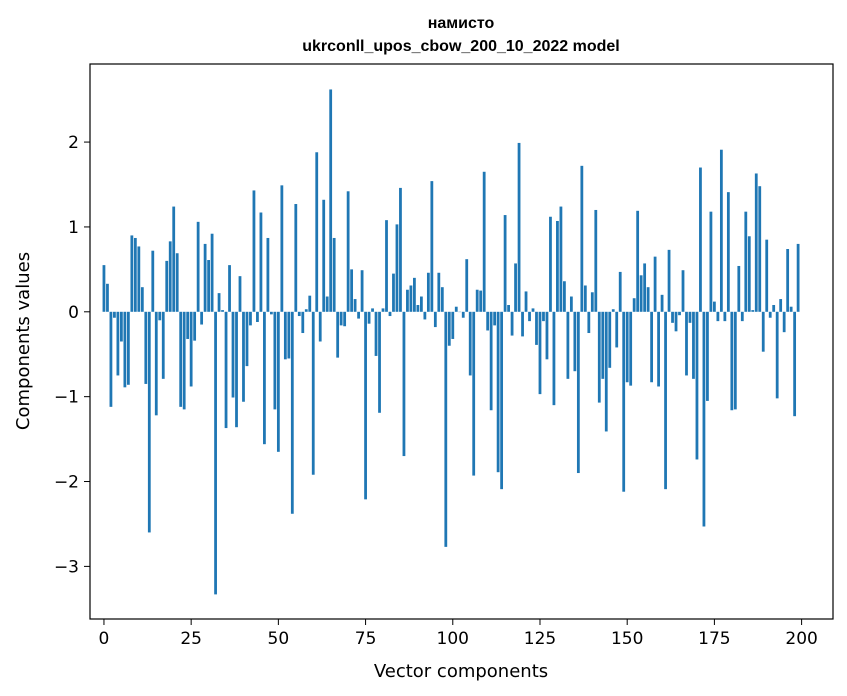 The image size is (847, 696). Describe the element at coordinates (714, 639) in the screenshot. I see `x-tick-label-175: 175` at that location.